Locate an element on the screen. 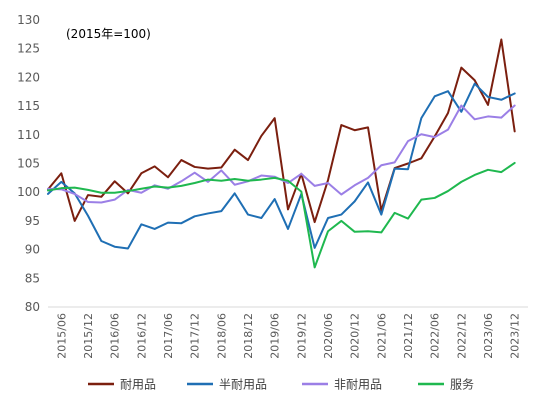 The height and width of the screenshot is (408, 553). legend-label: 非耐用品 is located at coordinates (358, 385).